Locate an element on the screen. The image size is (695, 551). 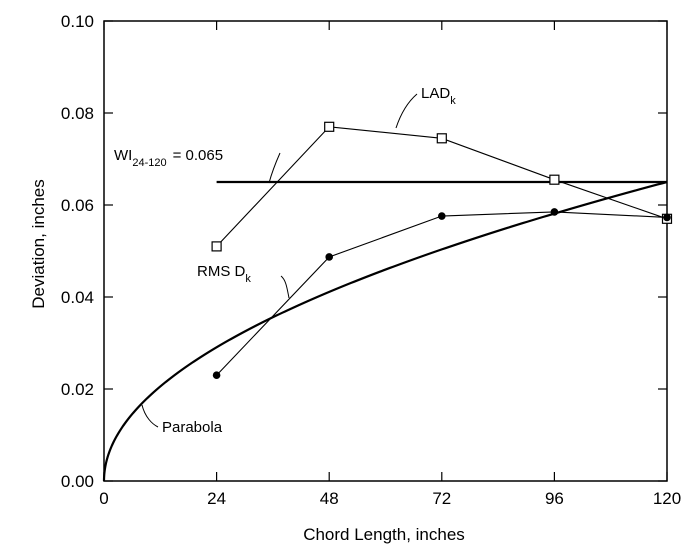
wi-annotation: WI24-120 = 0.065 is located at coordinates (197, 165).